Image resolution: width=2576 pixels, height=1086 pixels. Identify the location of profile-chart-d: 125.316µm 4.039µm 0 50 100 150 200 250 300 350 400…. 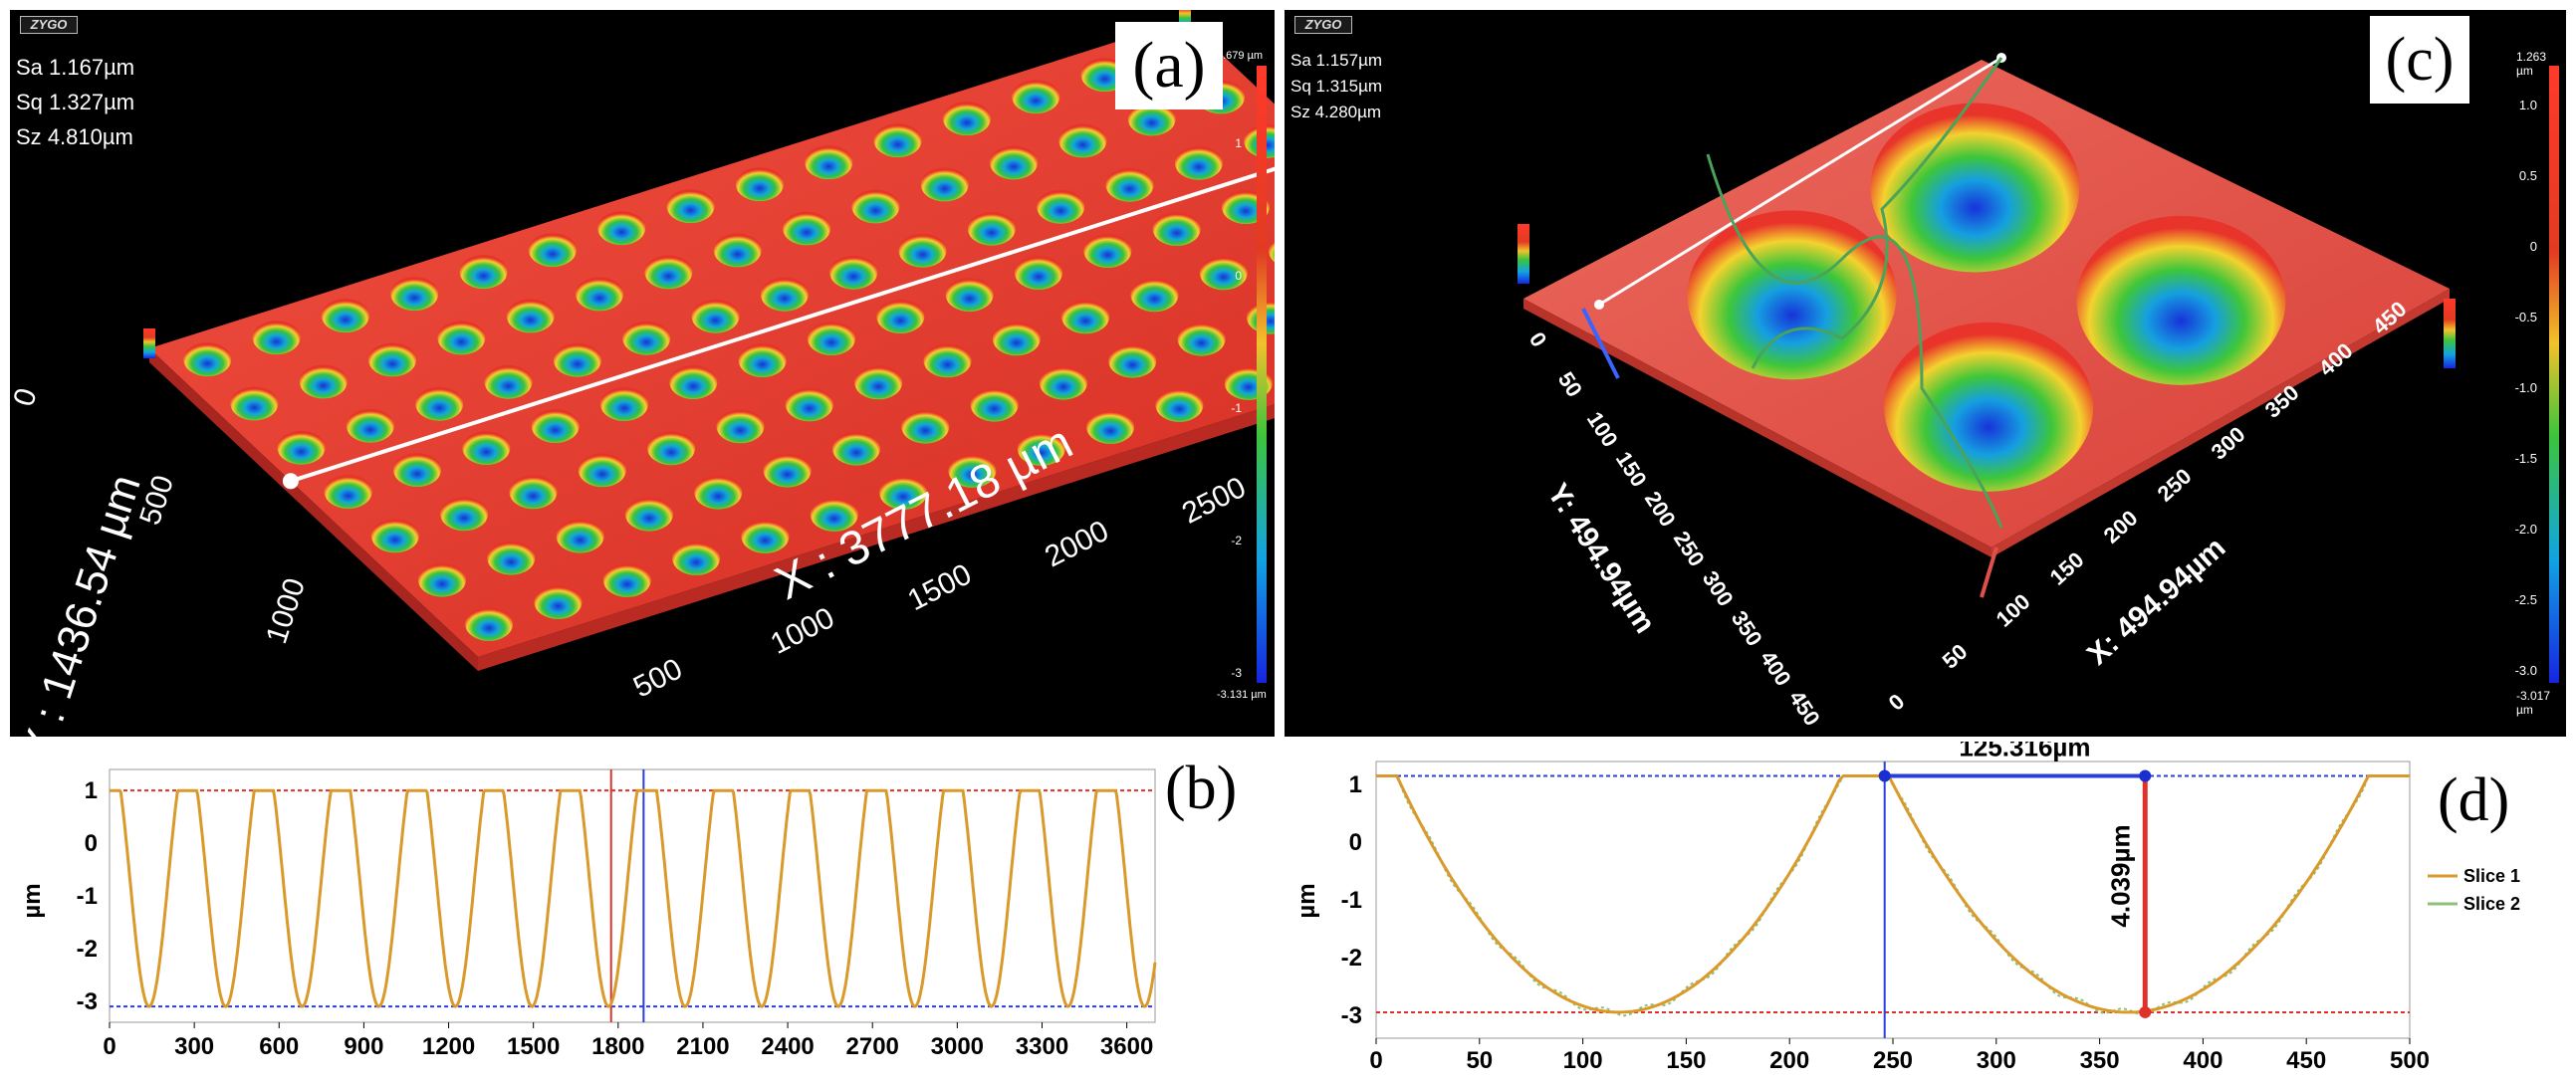
(1906, 908).